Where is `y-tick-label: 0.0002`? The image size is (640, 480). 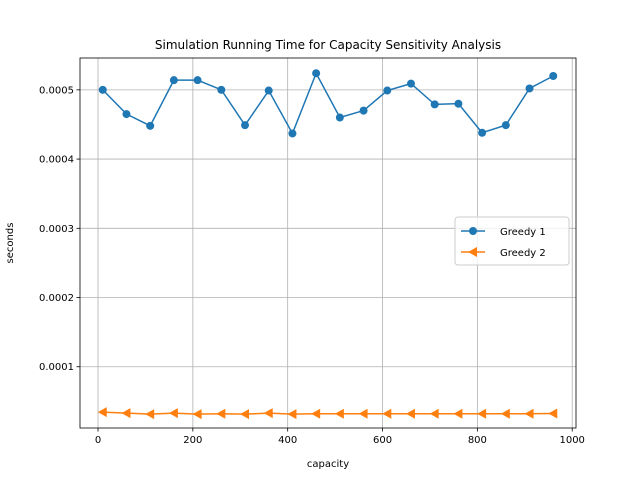
y-tick-label: 0.0002 is located at coordinates (56, 298).